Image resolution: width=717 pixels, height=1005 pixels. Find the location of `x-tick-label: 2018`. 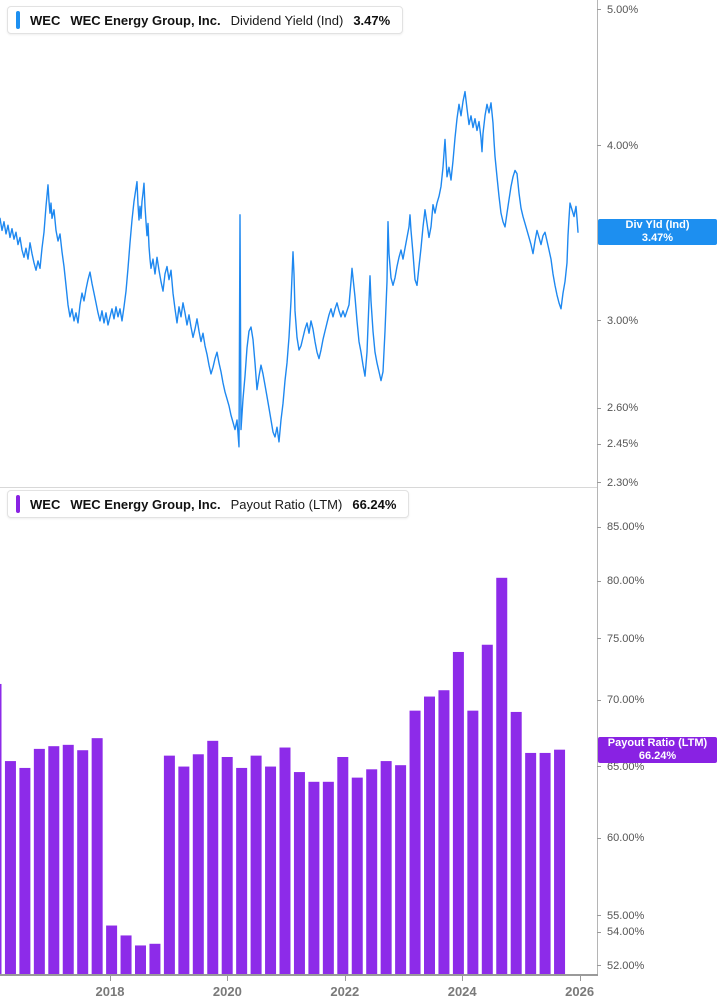

x-tick-label: 2018 is located at coordinates (110, 991).